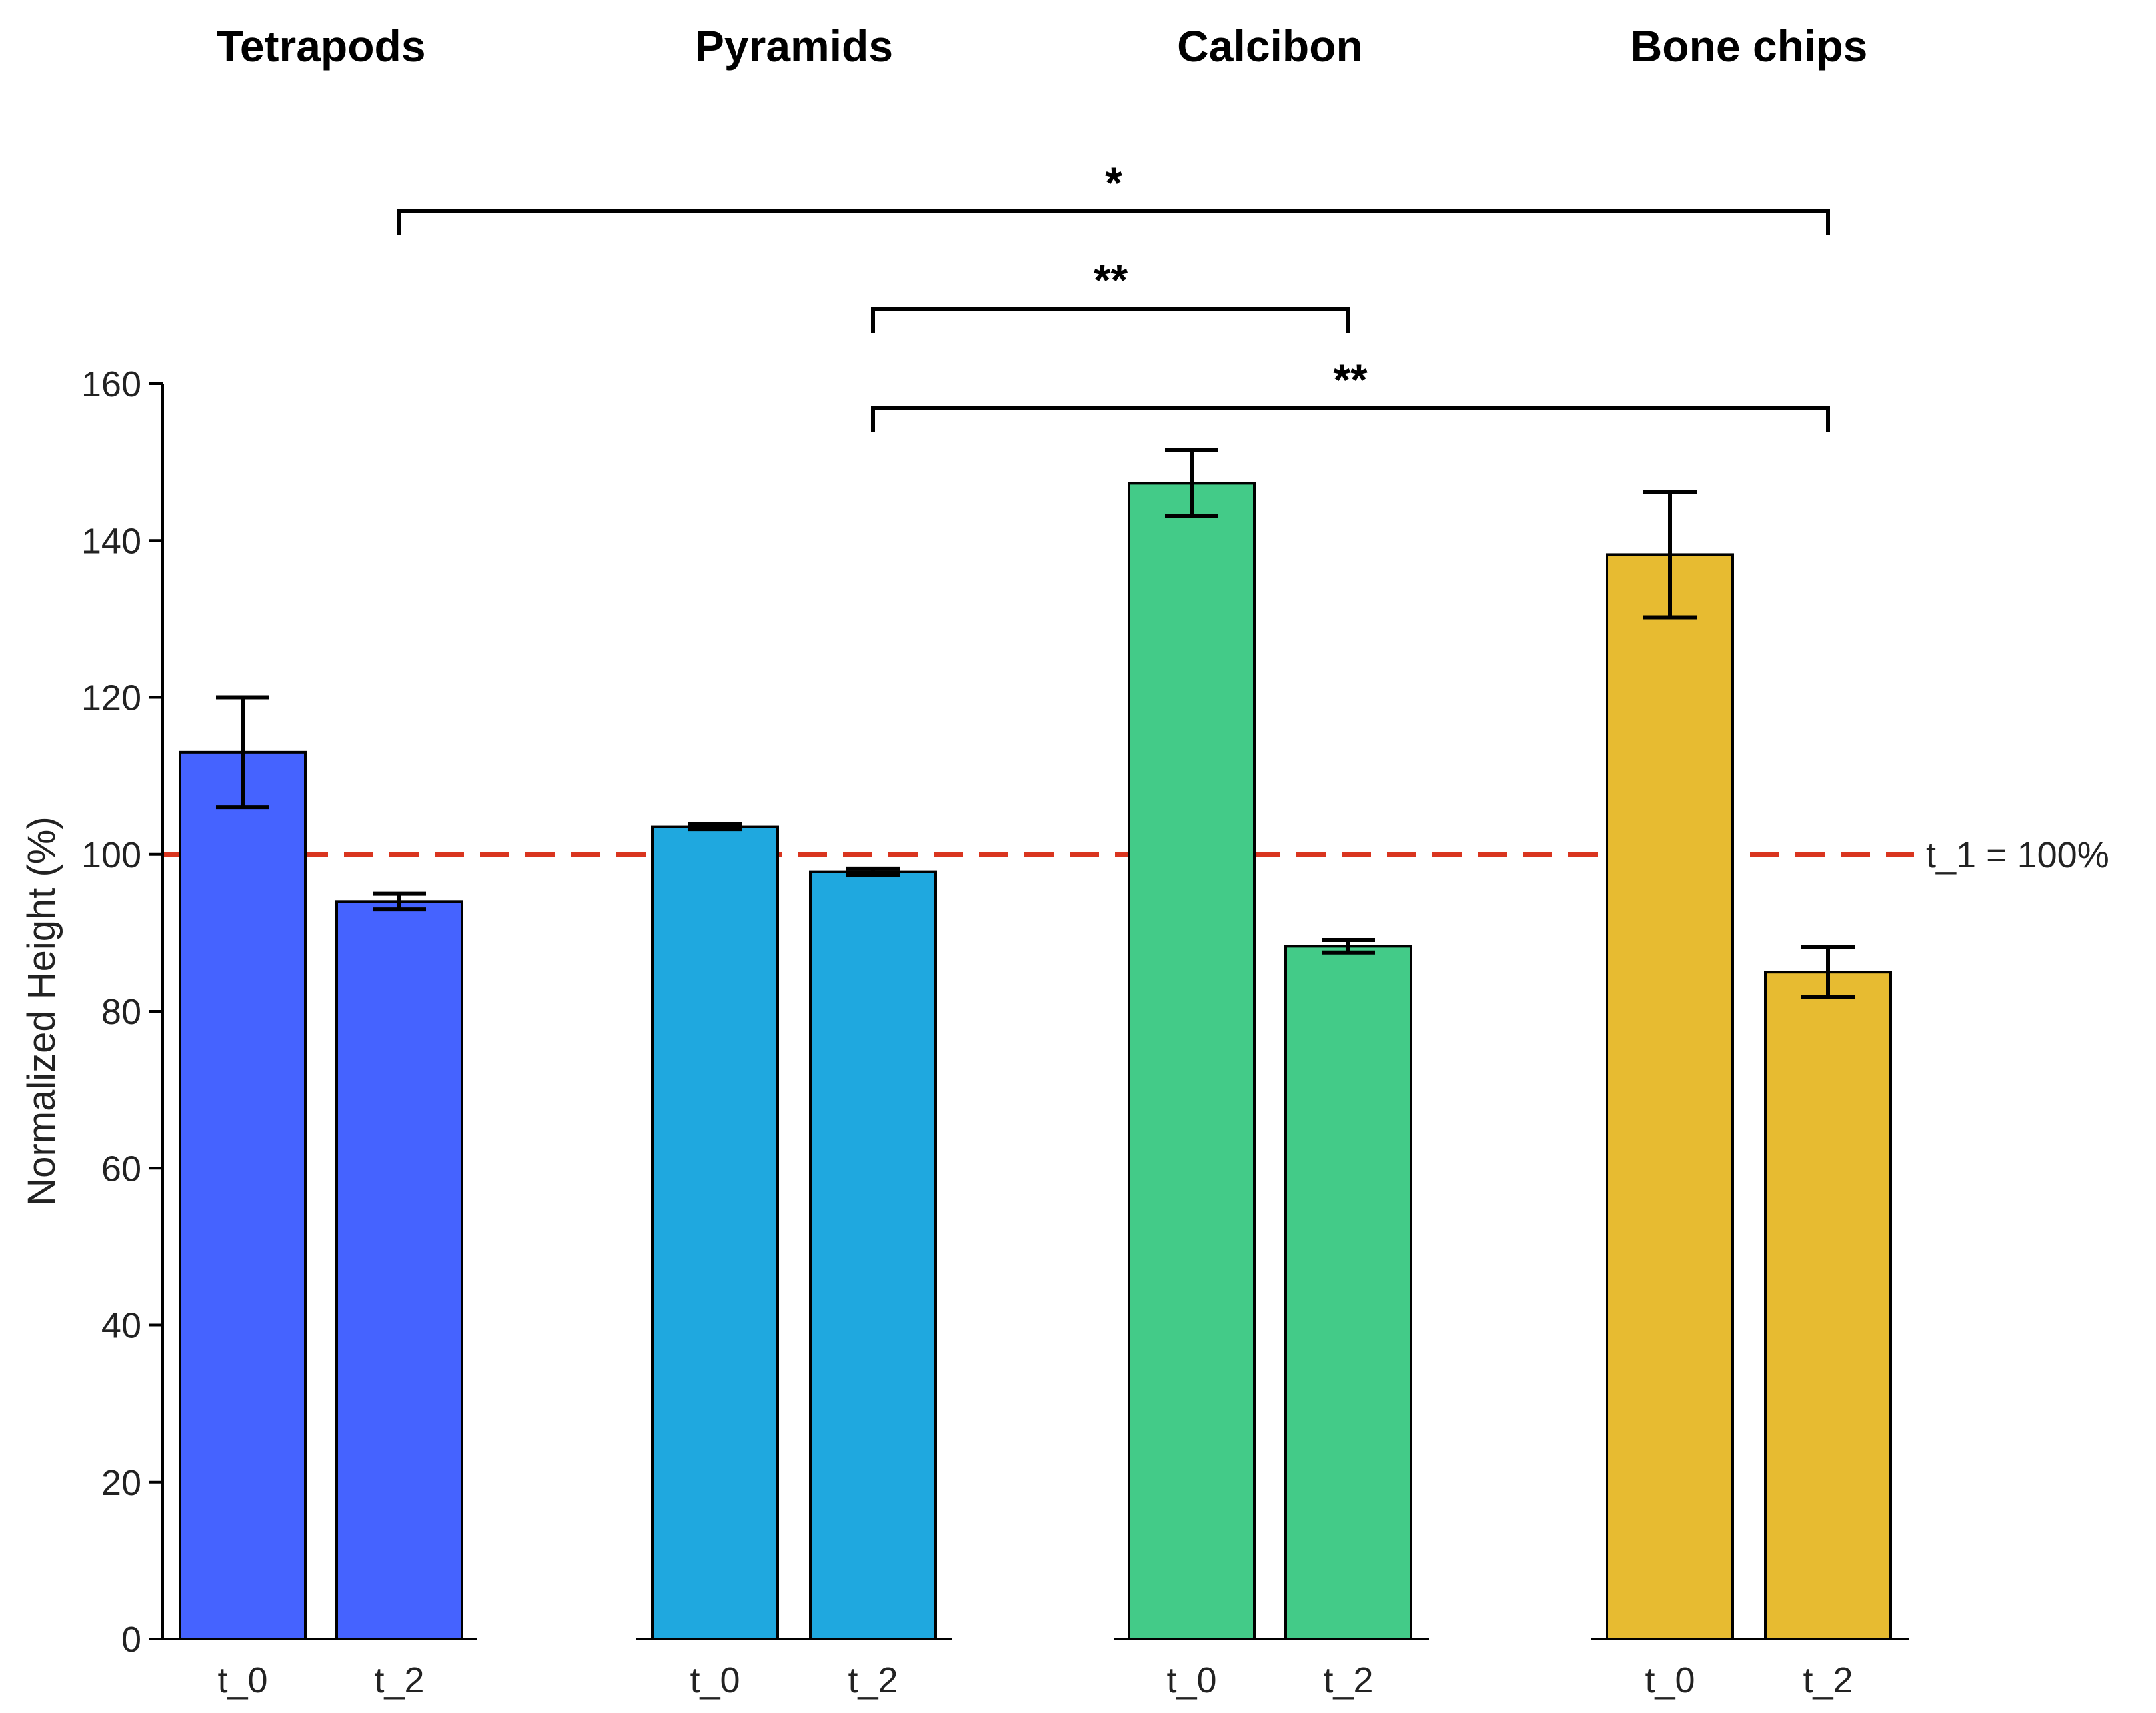 Image resolution: width=2156 pixels, height=1713 pixels. I want to click on bar-pyramids-t0, so click(715, 1232).